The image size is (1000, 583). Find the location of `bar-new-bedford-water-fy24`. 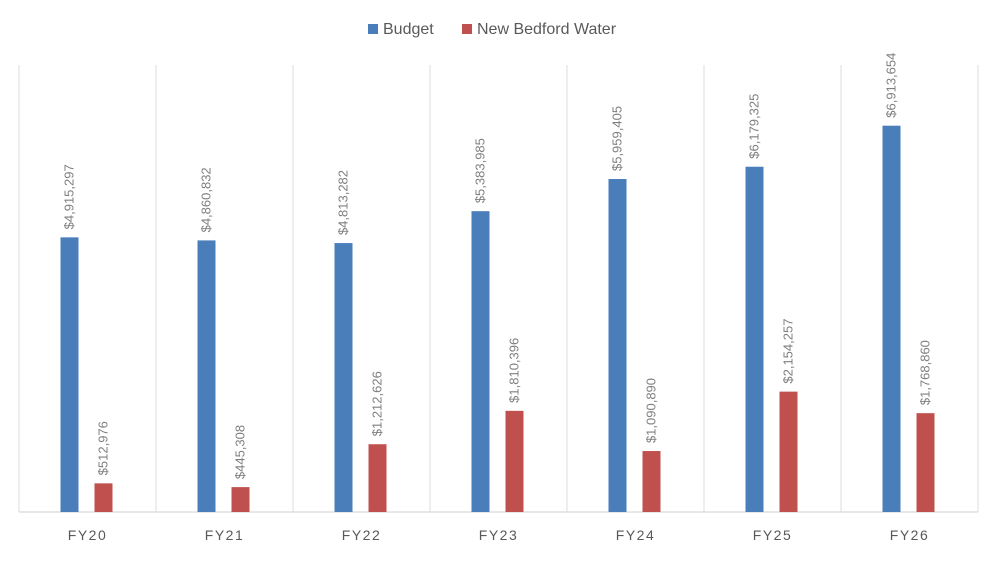

bar-new-bedford-water-fy24 is located at coordinates (651, 481).